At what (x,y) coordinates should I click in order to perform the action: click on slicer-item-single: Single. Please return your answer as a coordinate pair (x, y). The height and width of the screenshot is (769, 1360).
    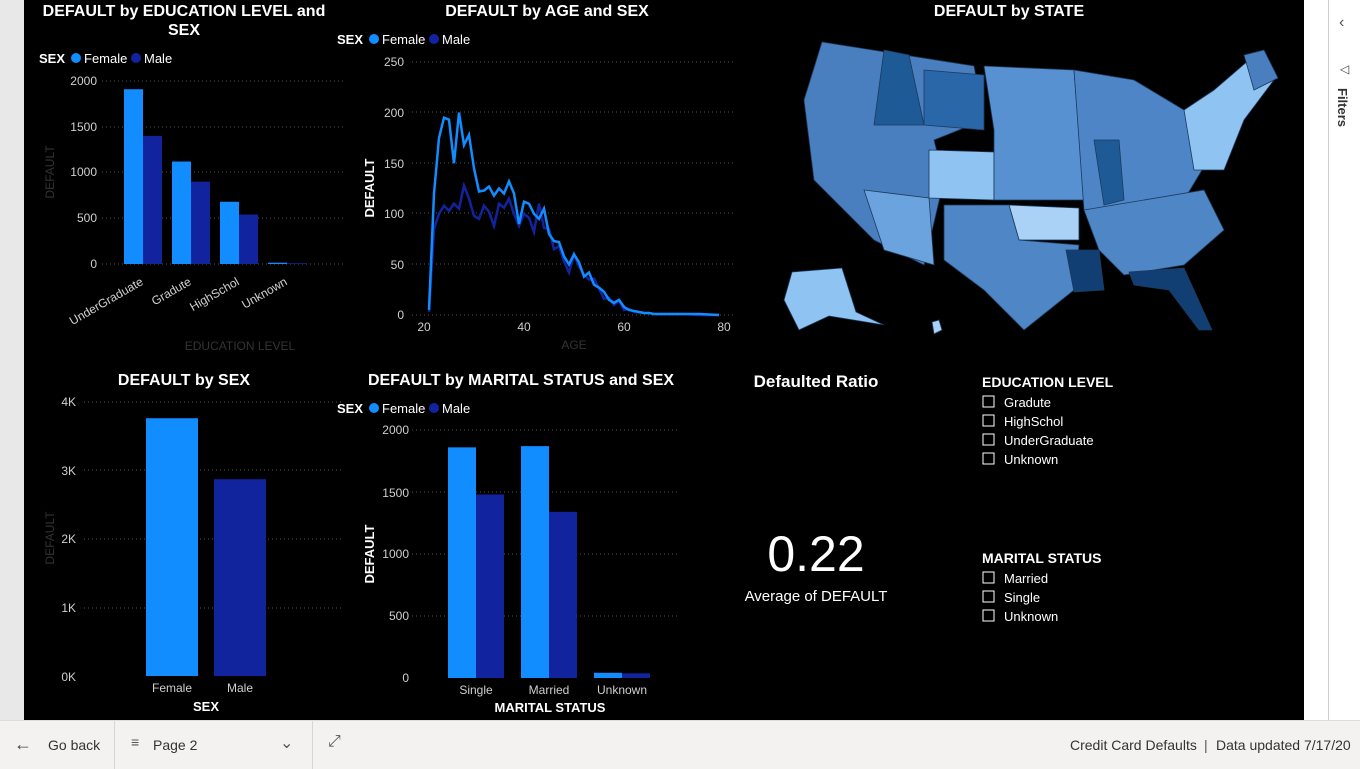
    Looking at the image, I should click on (1011, 597).